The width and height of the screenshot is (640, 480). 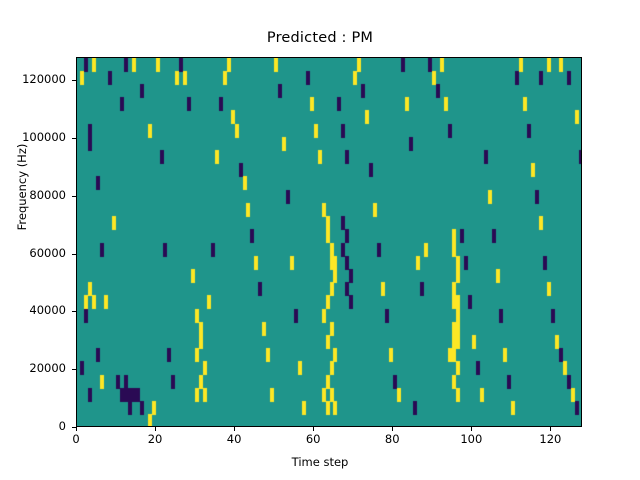 What do you see at coordinates (234, 439) in the screenshot?
I see `x-tick-label: 40` at bounding box center [234, 439].